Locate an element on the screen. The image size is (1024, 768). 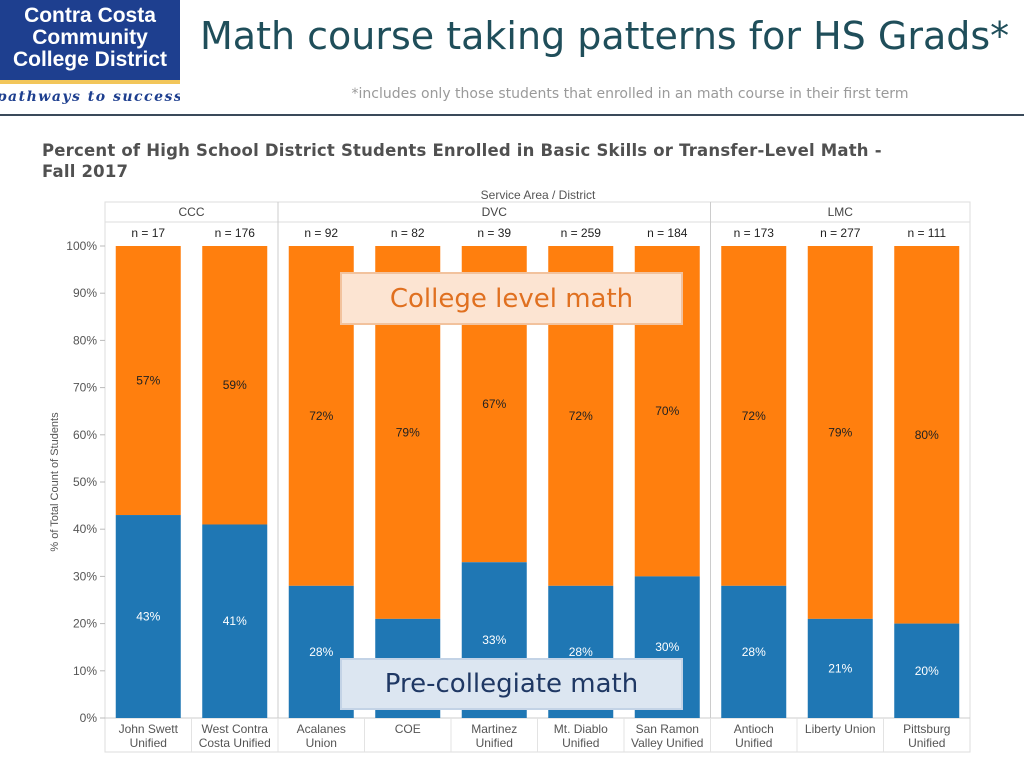
n-label: n = 173 is located at coordinates (754, 233).